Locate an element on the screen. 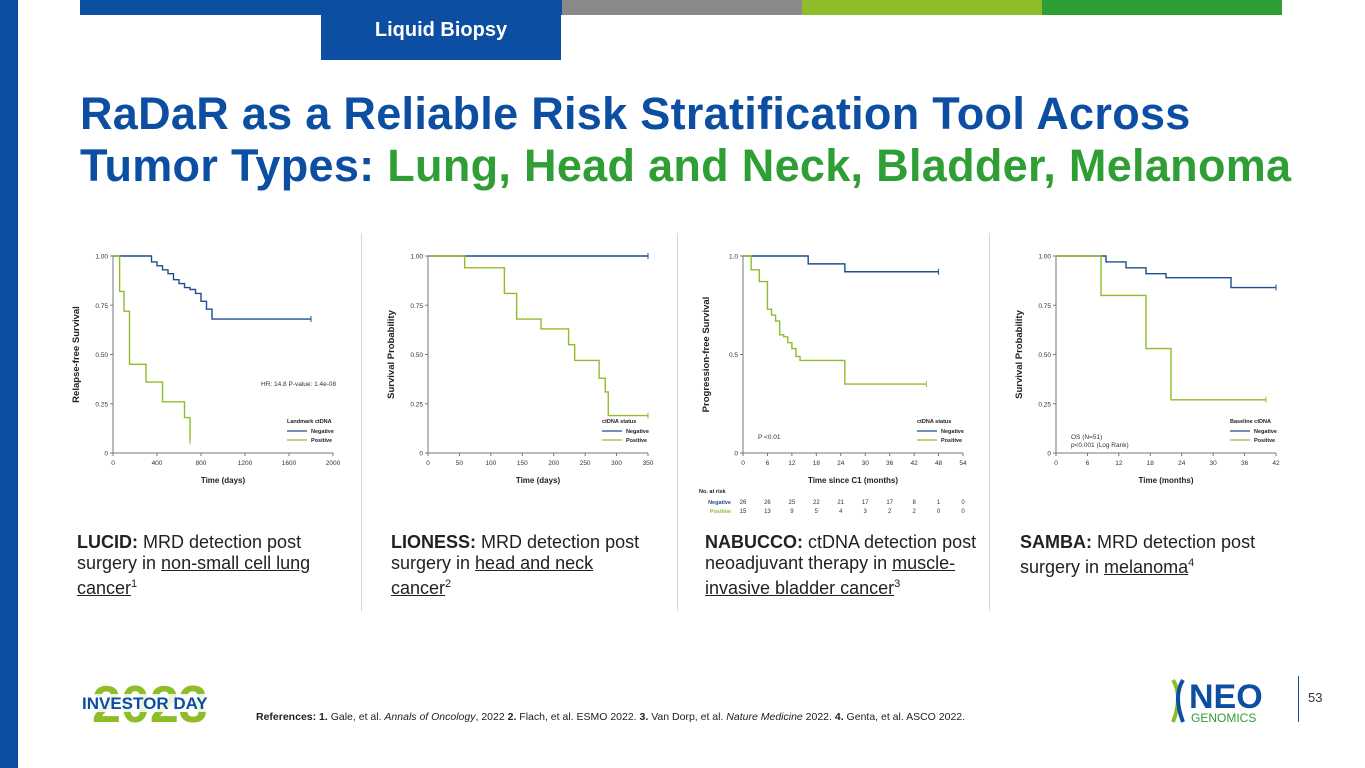  investor-label-bg is located at coordinates (150, 703).